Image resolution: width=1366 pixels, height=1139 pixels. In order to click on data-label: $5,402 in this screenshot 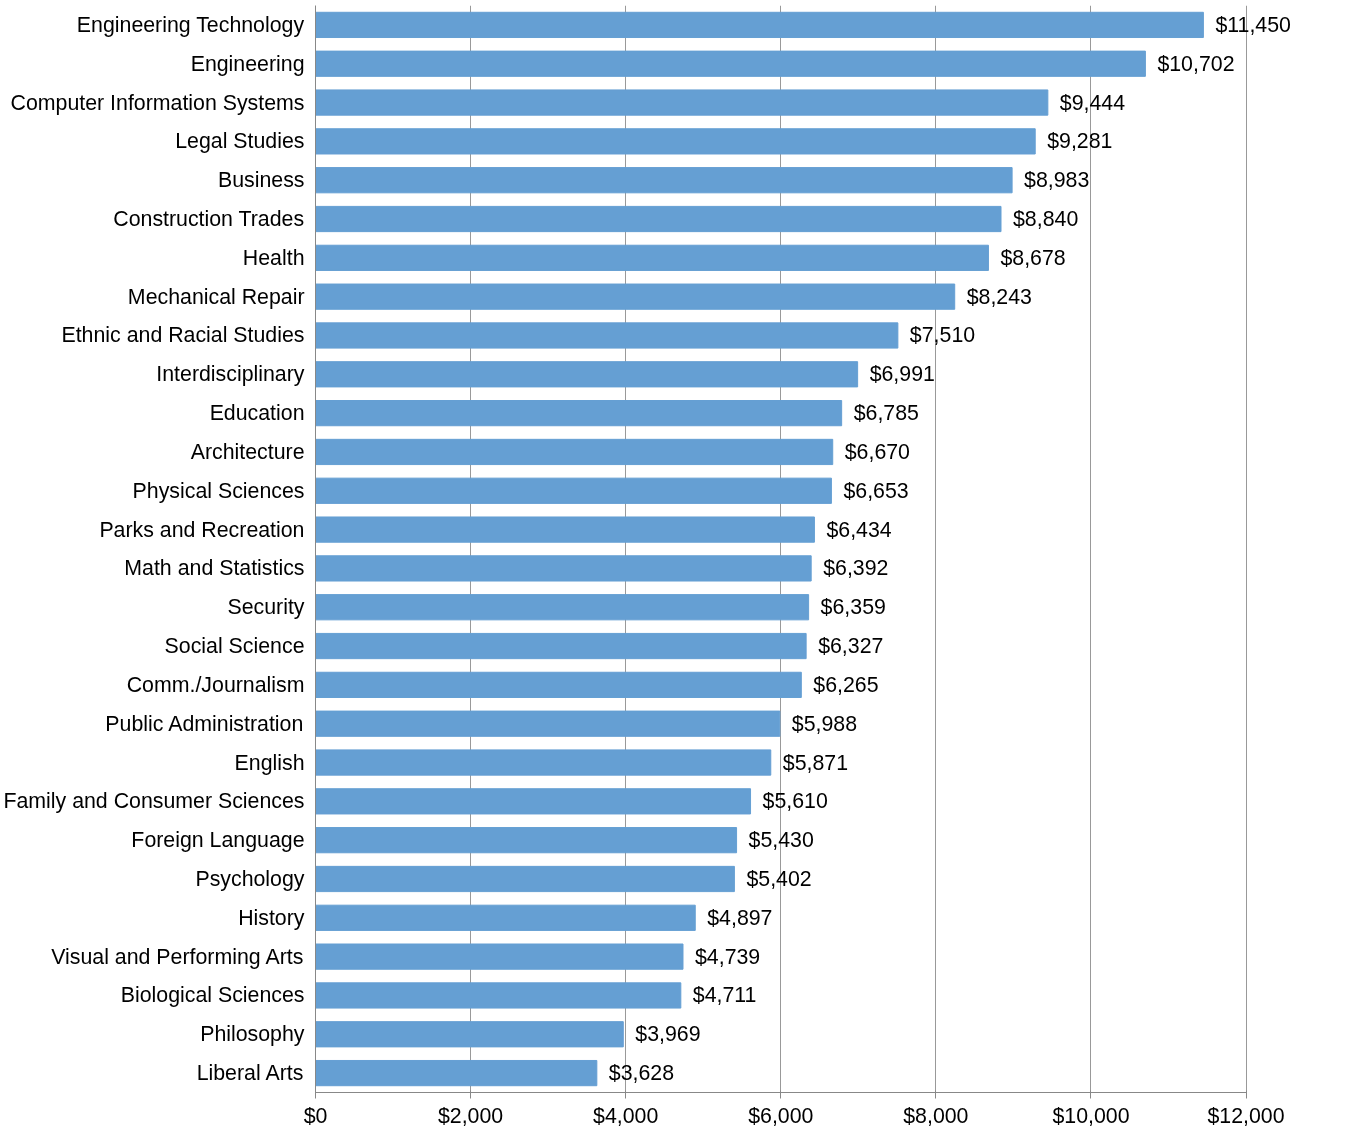, I will do `click(779, 878)`.